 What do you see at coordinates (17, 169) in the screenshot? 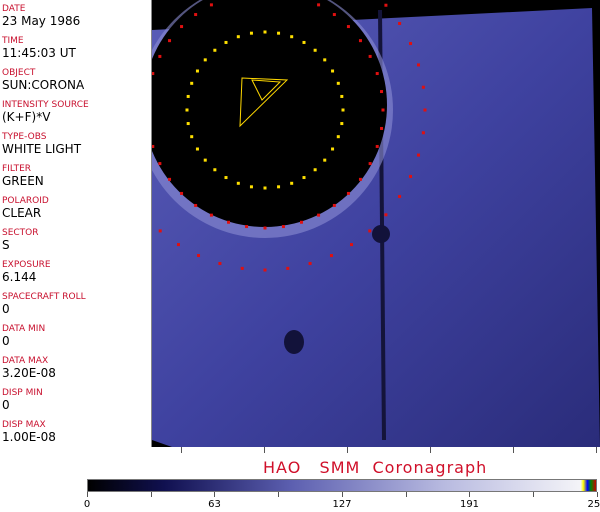
I see `field-label: FILTER` at bounding box center [17, 169].